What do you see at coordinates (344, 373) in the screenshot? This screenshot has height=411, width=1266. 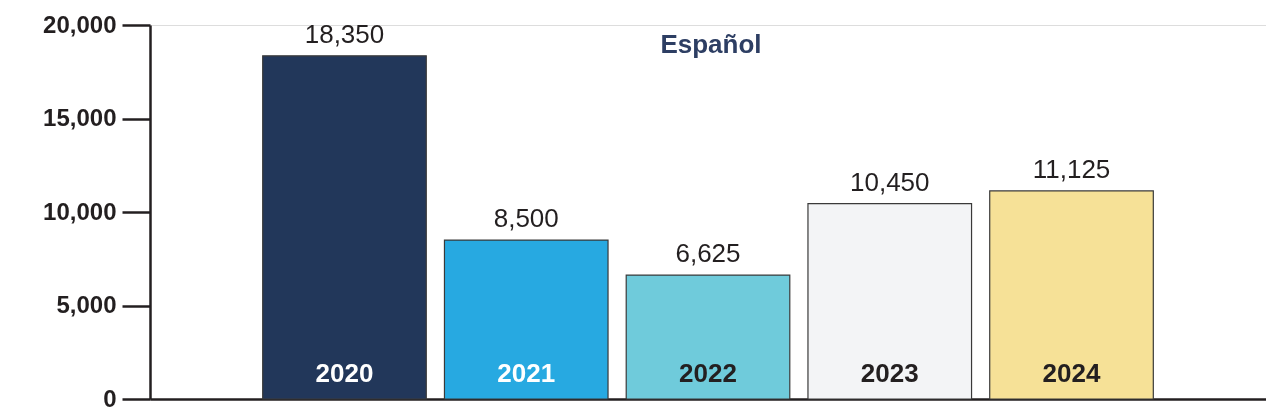 I see `x-tick-label: 2020` at bounding box center [344, 373].